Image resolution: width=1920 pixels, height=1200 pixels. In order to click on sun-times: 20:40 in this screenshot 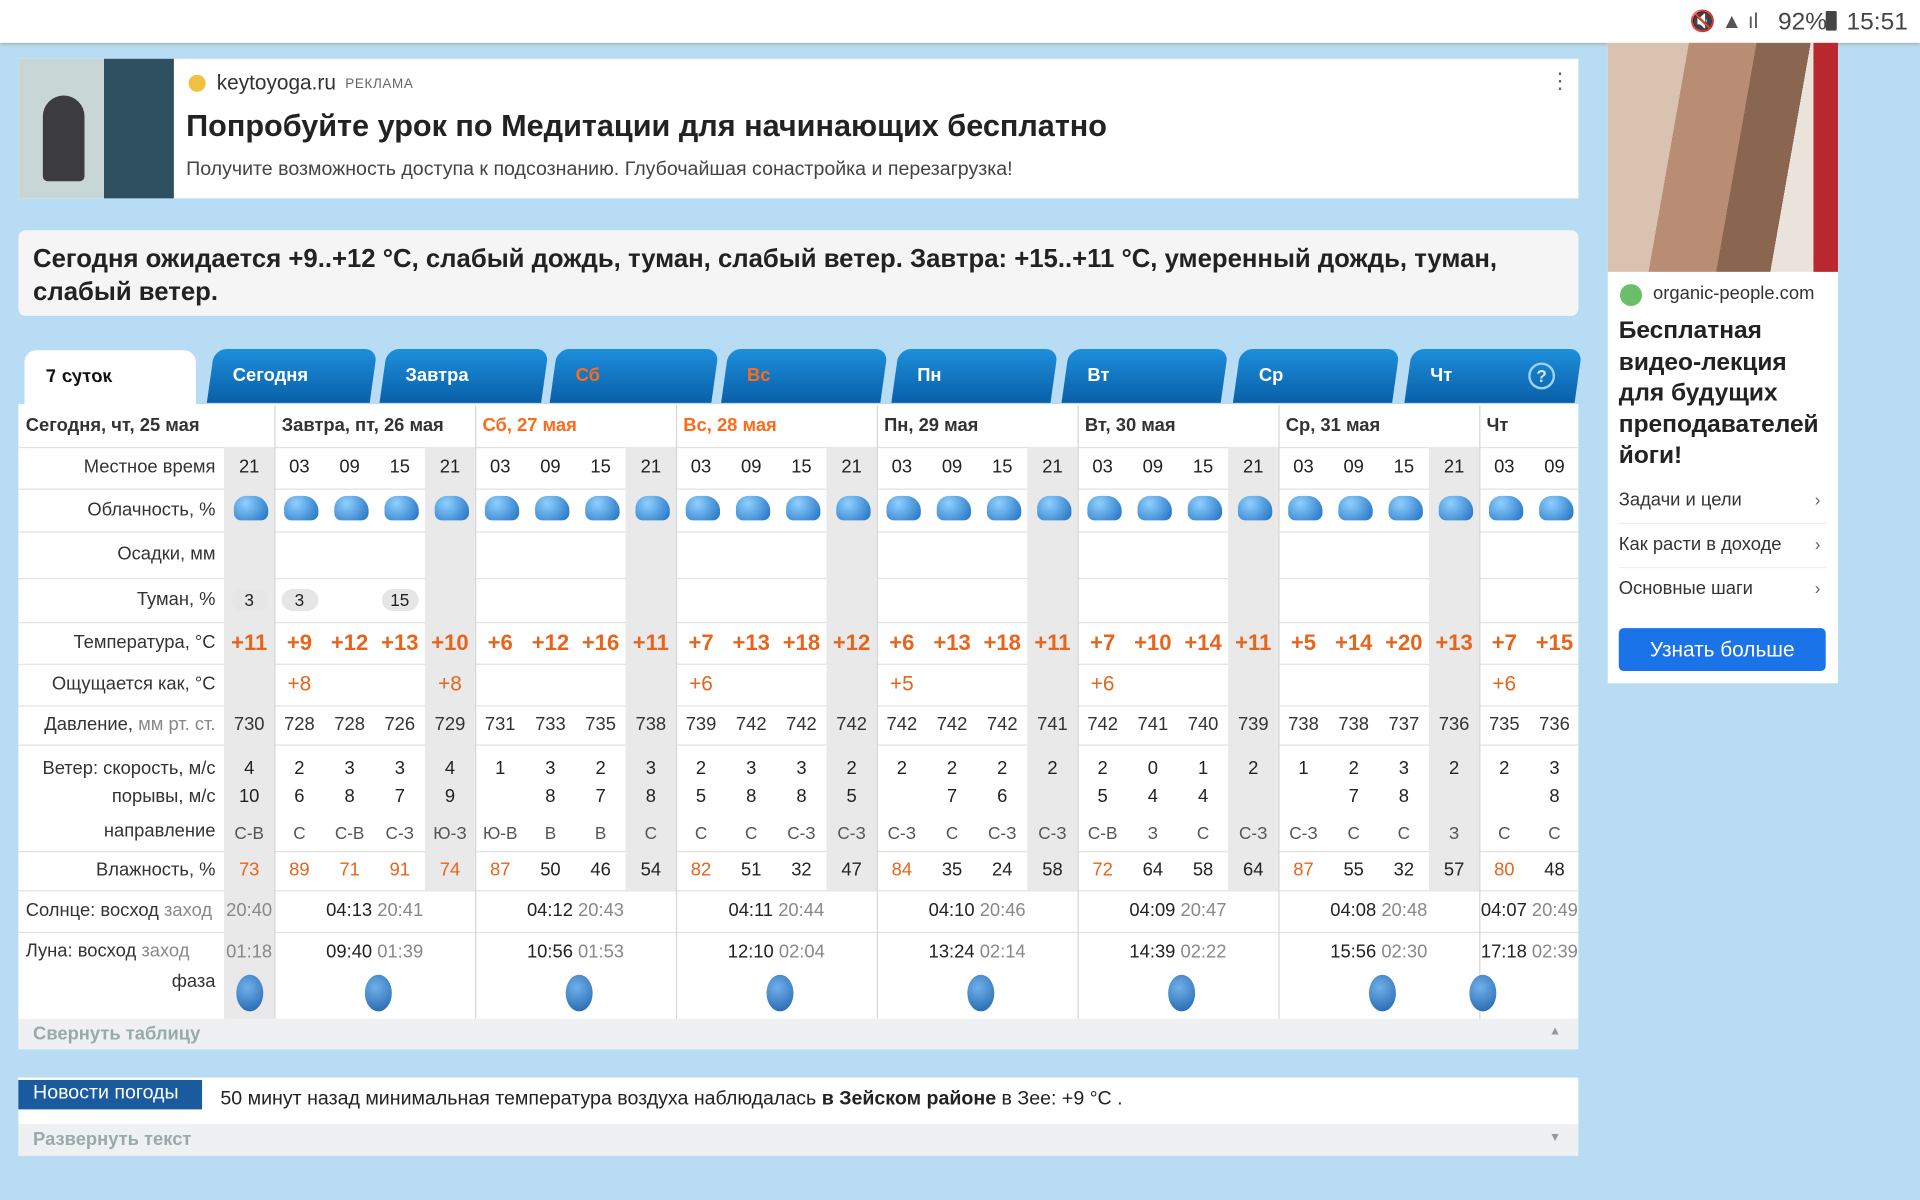, I will do `click(249, 911)`.